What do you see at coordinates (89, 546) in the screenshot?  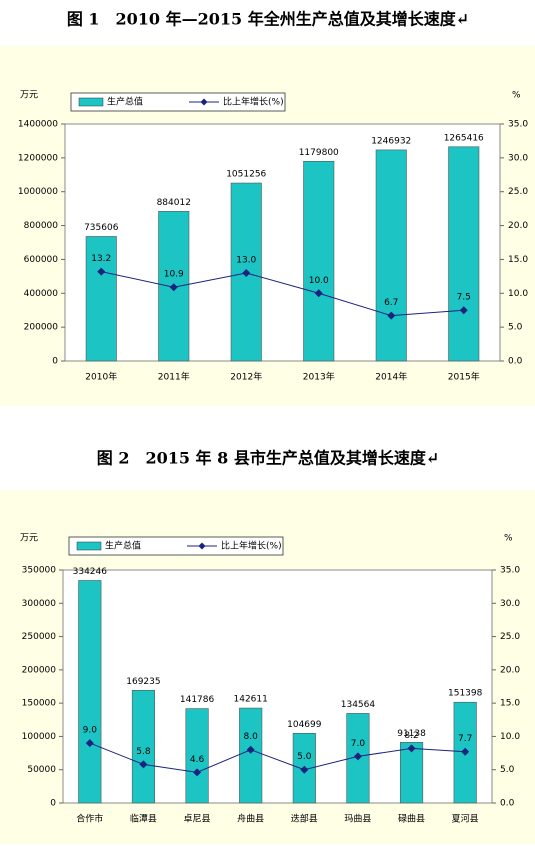 I see `legend-swatch` at bounding box center [89, 546].